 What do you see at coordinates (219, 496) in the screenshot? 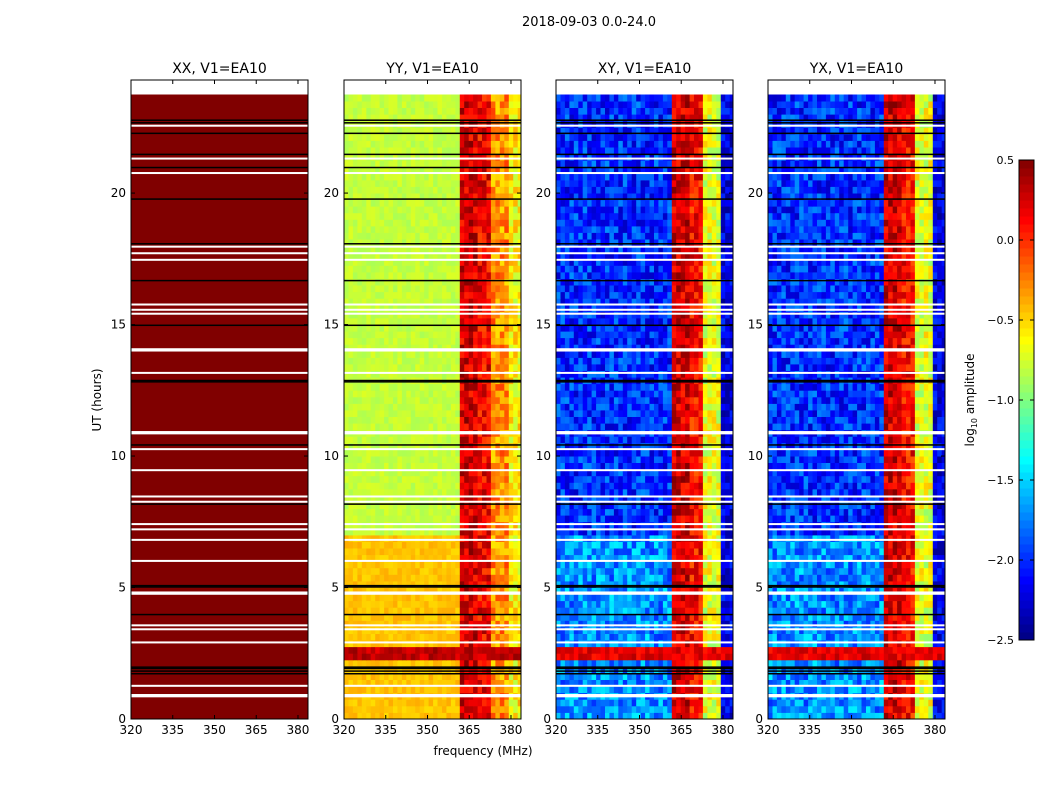
I see `flagged-row` at bounding box center [219, 496].